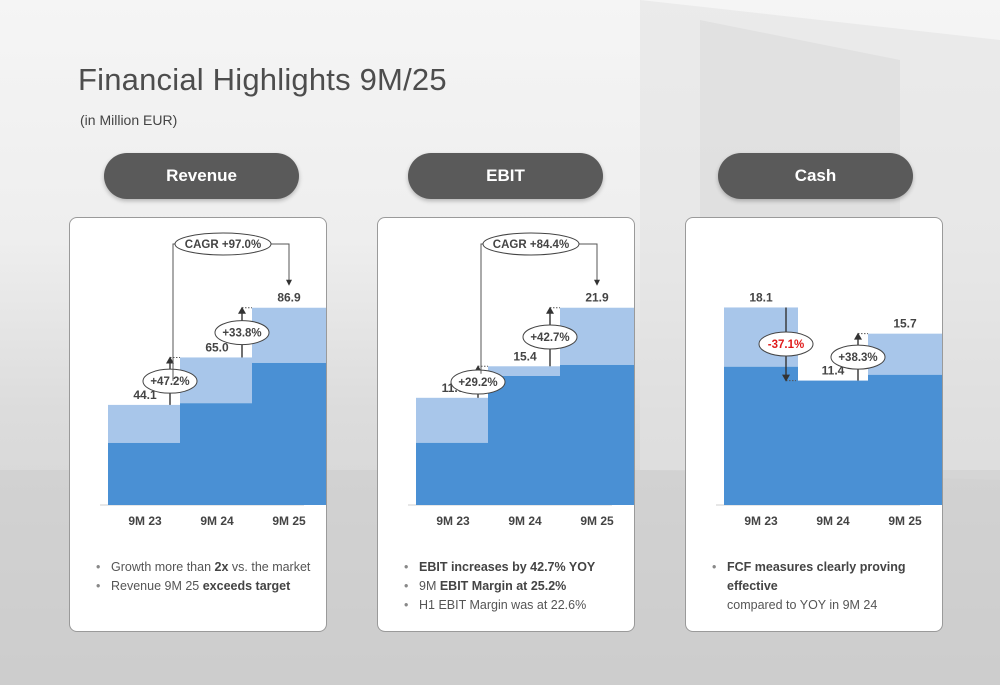 Image resolution: width=1000 pixels, height=685 pixels. Describe the element at coordinates (221, 567) in the screenshot. I see `revenue-bullet-0-text-1: 2x` at that location.